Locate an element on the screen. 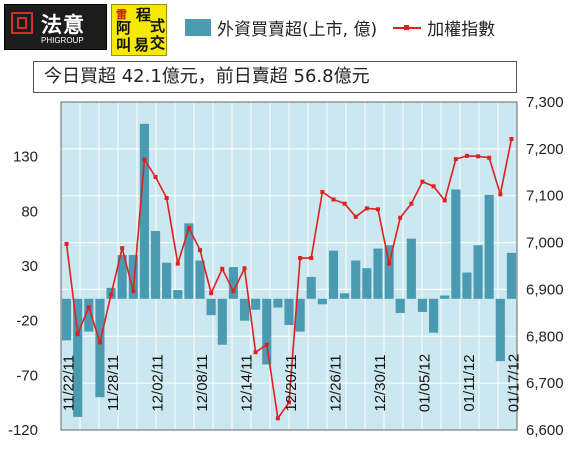  x-axis-date-label: 01/17/12 is located at coordinates (513, 383).